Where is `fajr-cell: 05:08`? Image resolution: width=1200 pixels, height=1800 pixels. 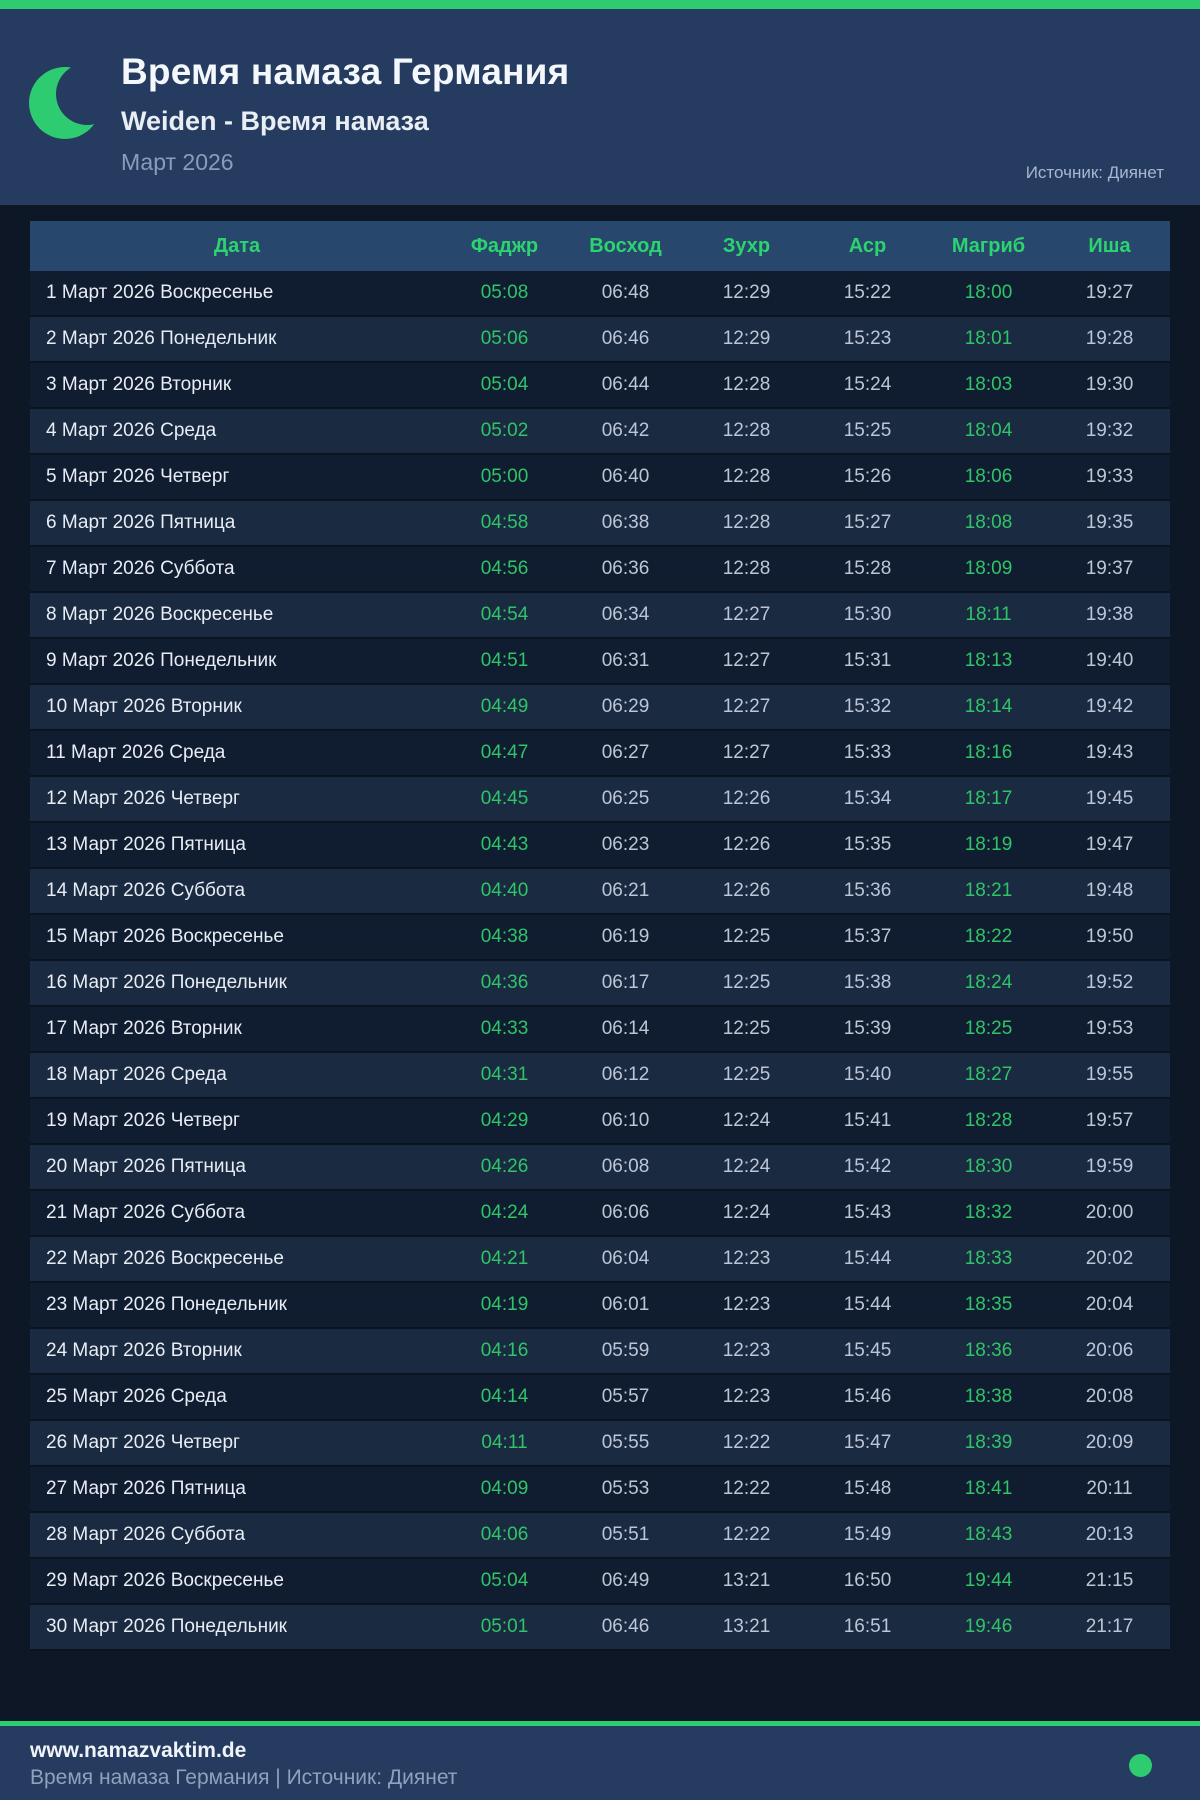 fajr-cell: 05:08 is located at coordinates (504, 292).